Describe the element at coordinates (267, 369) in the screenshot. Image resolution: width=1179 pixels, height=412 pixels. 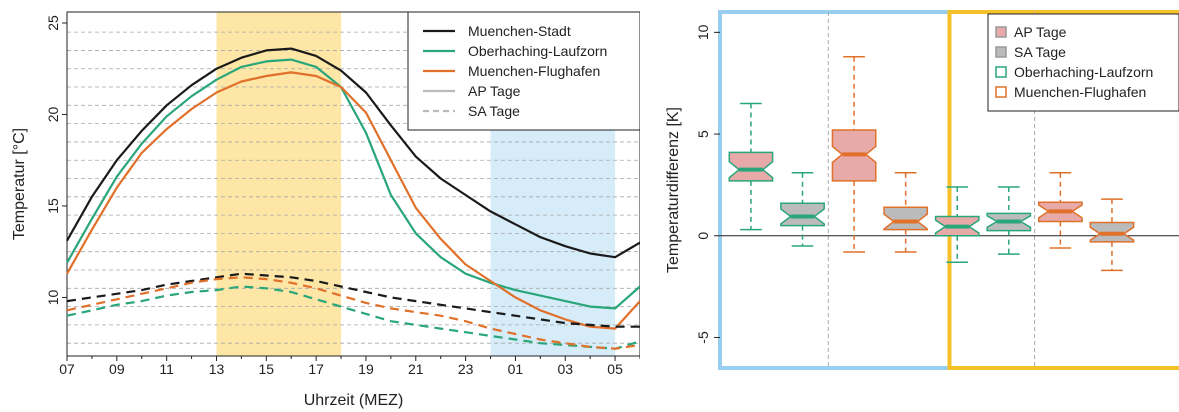
I see `x-tick-label: 15` at that location.